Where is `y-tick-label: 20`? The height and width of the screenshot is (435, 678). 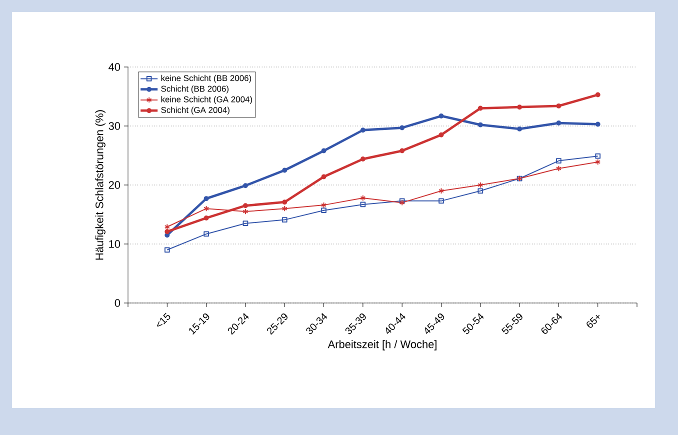 y-tick-label: 20 is located at coordinates (114, 185).